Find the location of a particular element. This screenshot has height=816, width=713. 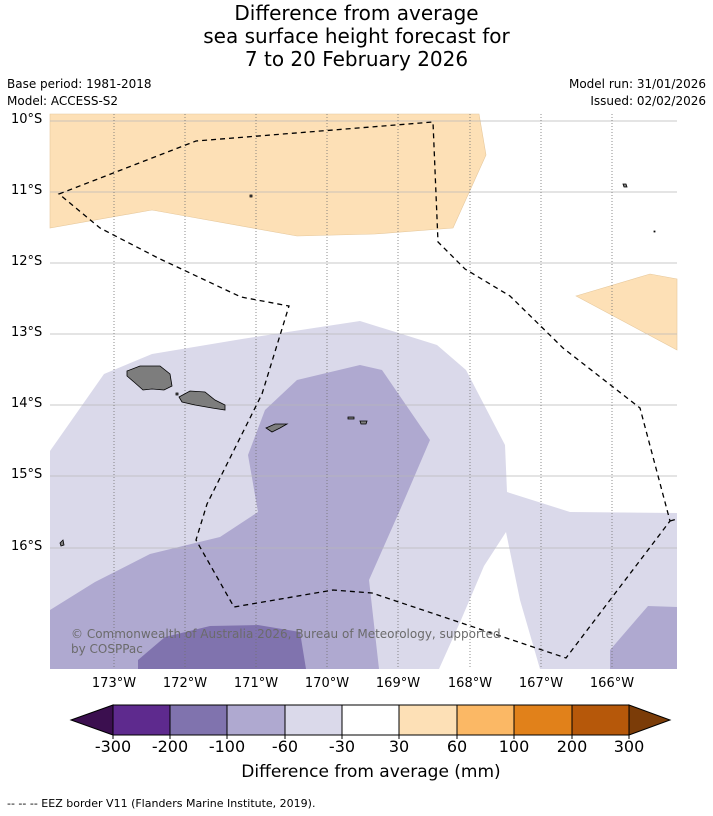

colorbar-extend-high is located at coordinates (650, 720).